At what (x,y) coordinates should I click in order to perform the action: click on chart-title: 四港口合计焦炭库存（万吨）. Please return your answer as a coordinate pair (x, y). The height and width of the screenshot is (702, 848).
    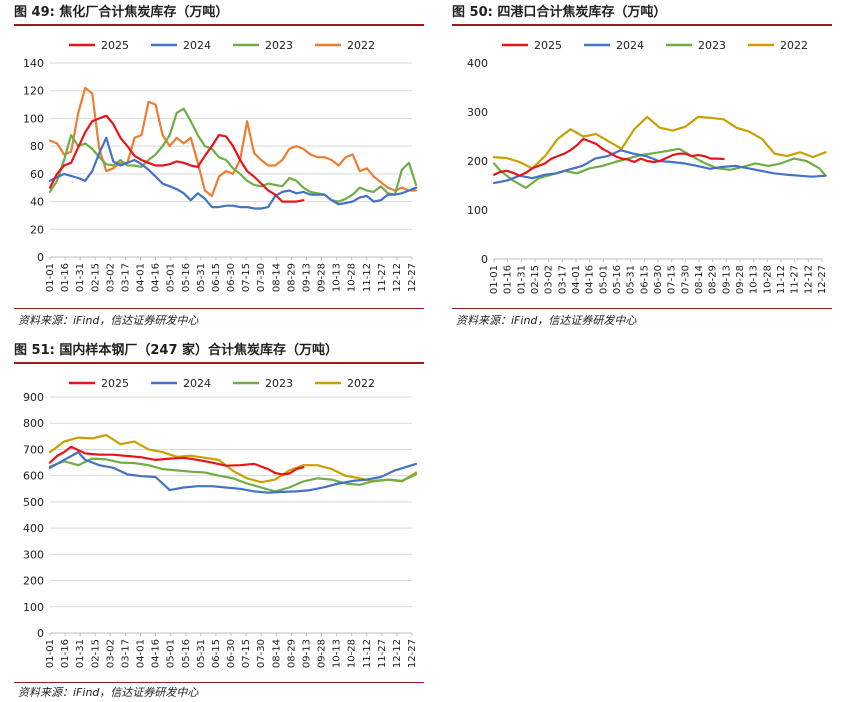
    Looking at the image, I should click on (582, 12).